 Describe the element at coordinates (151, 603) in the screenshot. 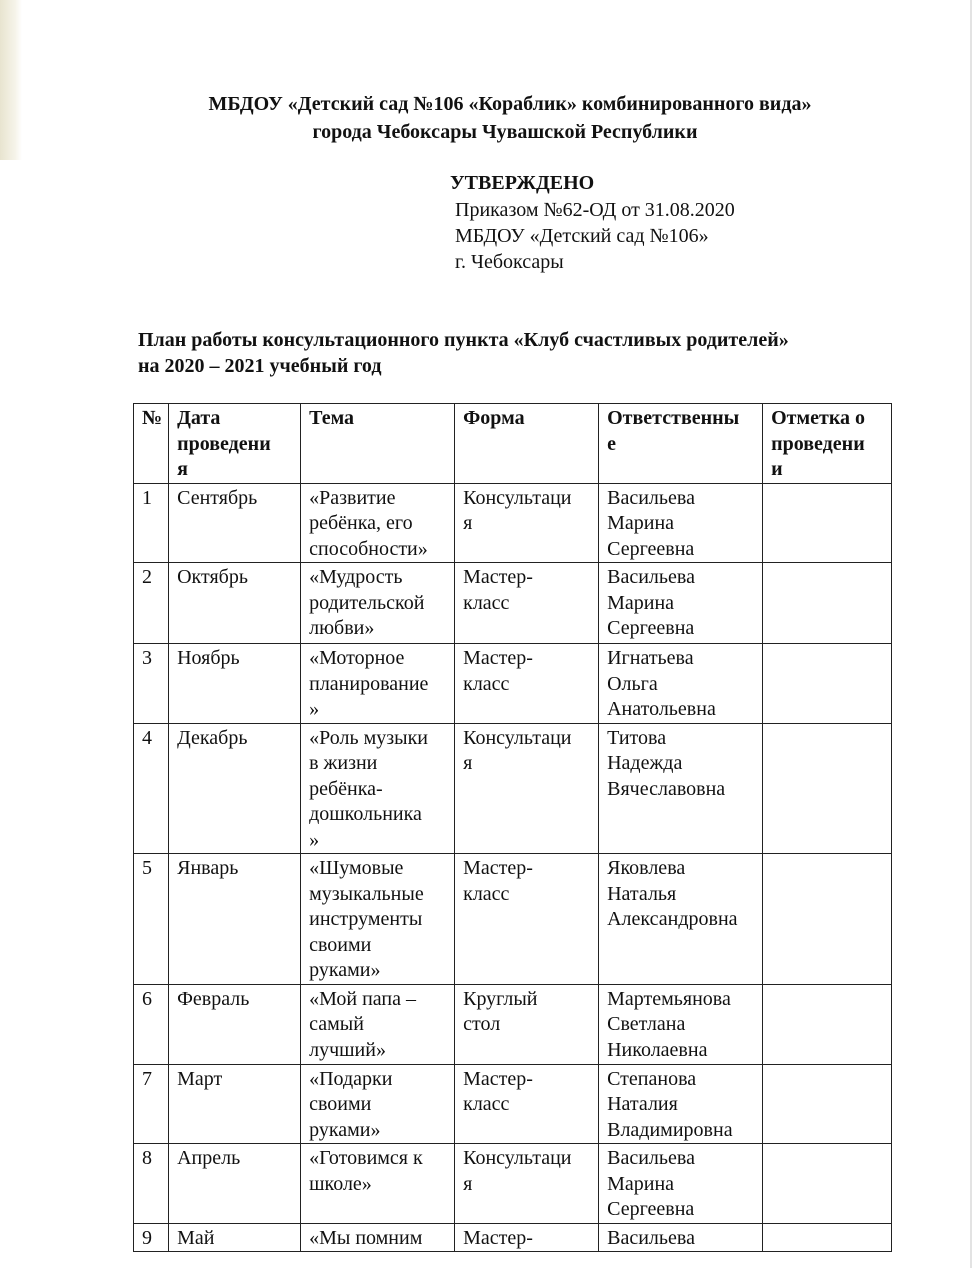

I see `cell-number: 2` at that location.